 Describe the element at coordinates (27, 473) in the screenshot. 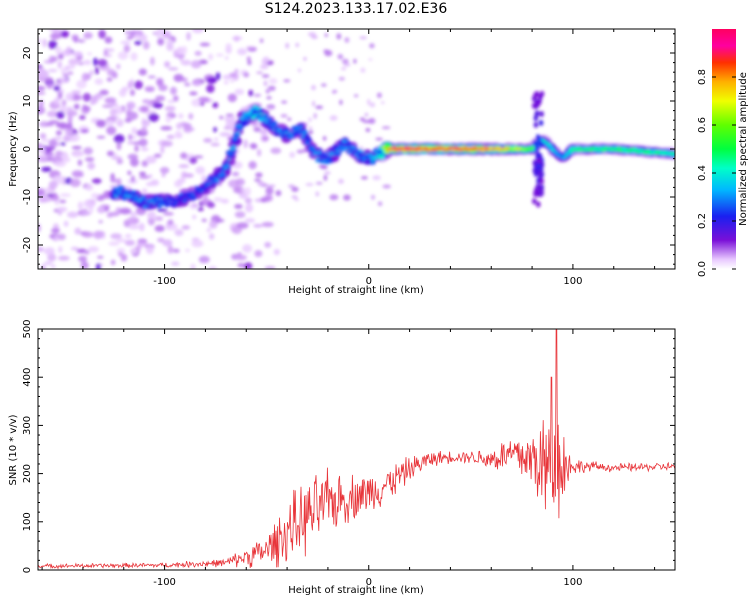

I see `y-tick-label: 200` at that location.